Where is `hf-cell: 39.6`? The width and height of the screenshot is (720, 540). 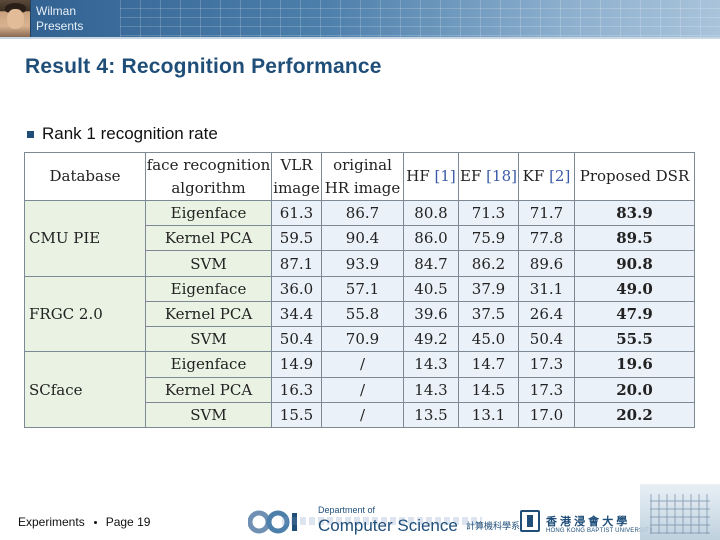 hf-cell: 39.6 is located at coordinates (431, 314).